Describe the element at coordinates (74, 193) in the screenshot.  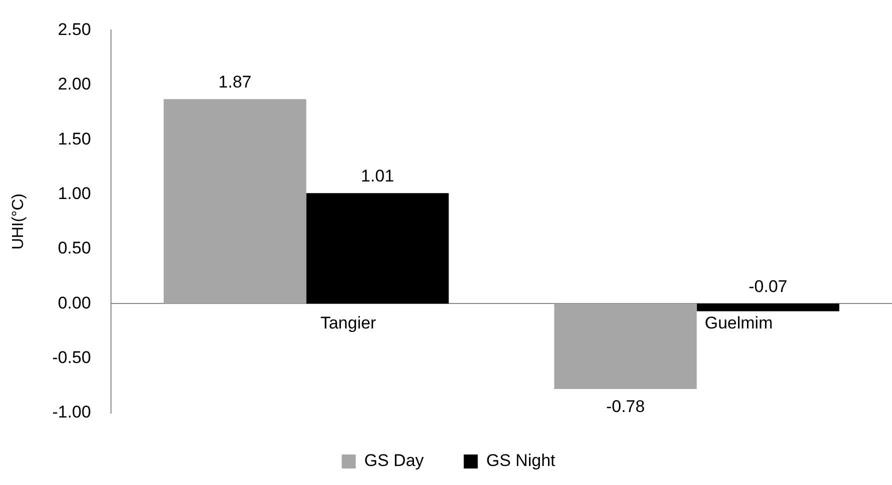
I see `y-tick-label: 1.00` at that location.